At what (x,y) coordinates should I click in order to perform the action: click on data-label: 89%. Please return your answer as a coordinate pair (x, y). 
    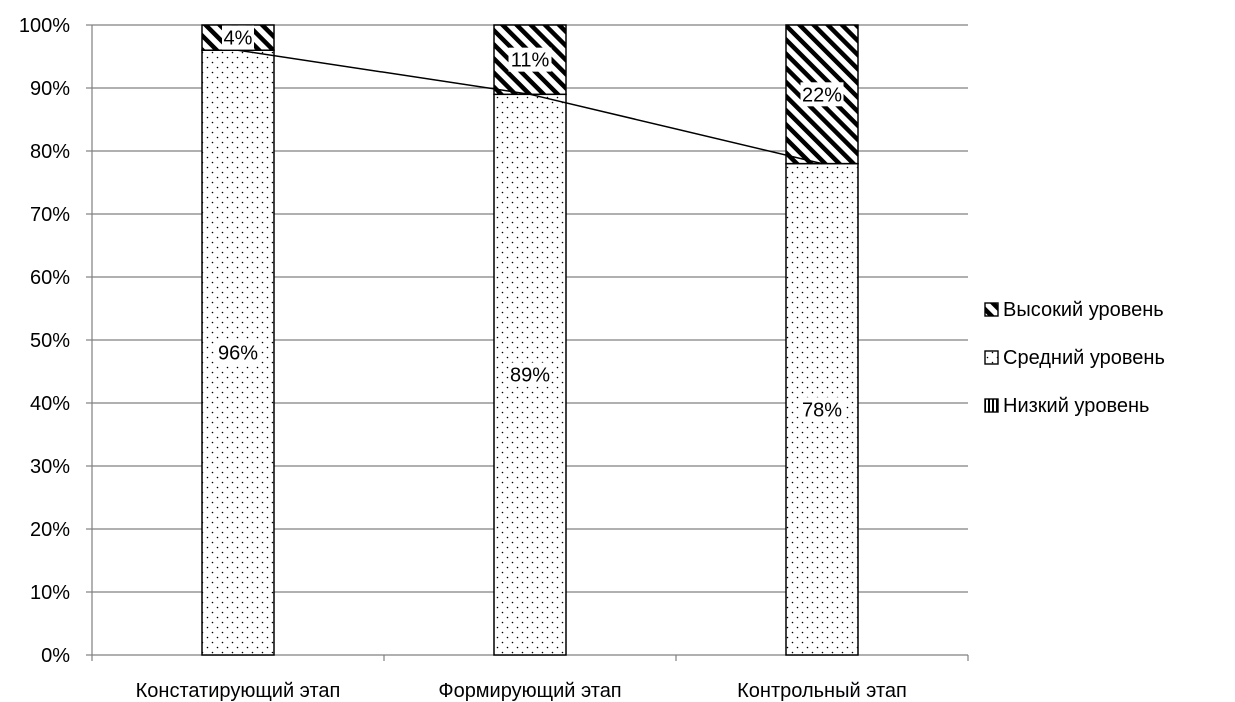
    Looking at the image, I should click on (530, 376).